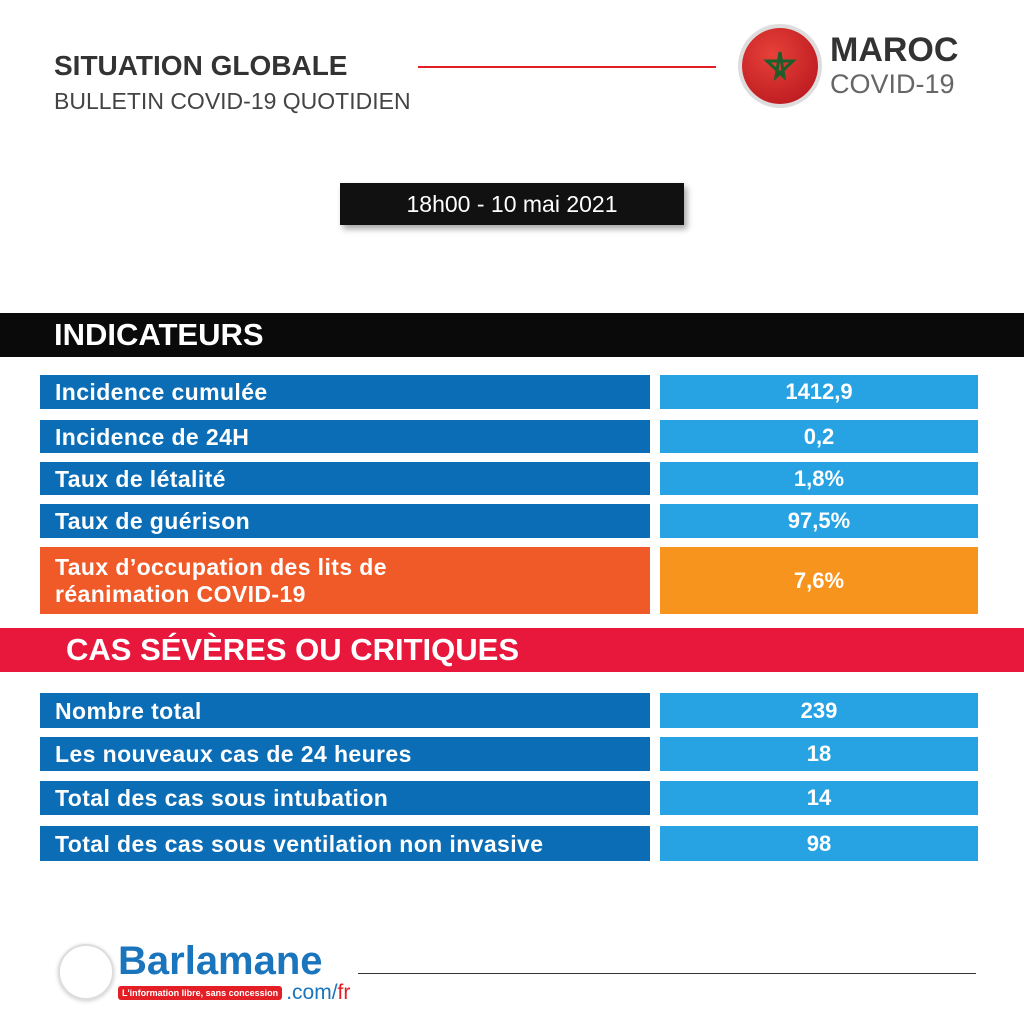  What do you see at coordinates (819, 798) in the screenshot?
I see `row-value: 14` at bounding box center [819, 798].